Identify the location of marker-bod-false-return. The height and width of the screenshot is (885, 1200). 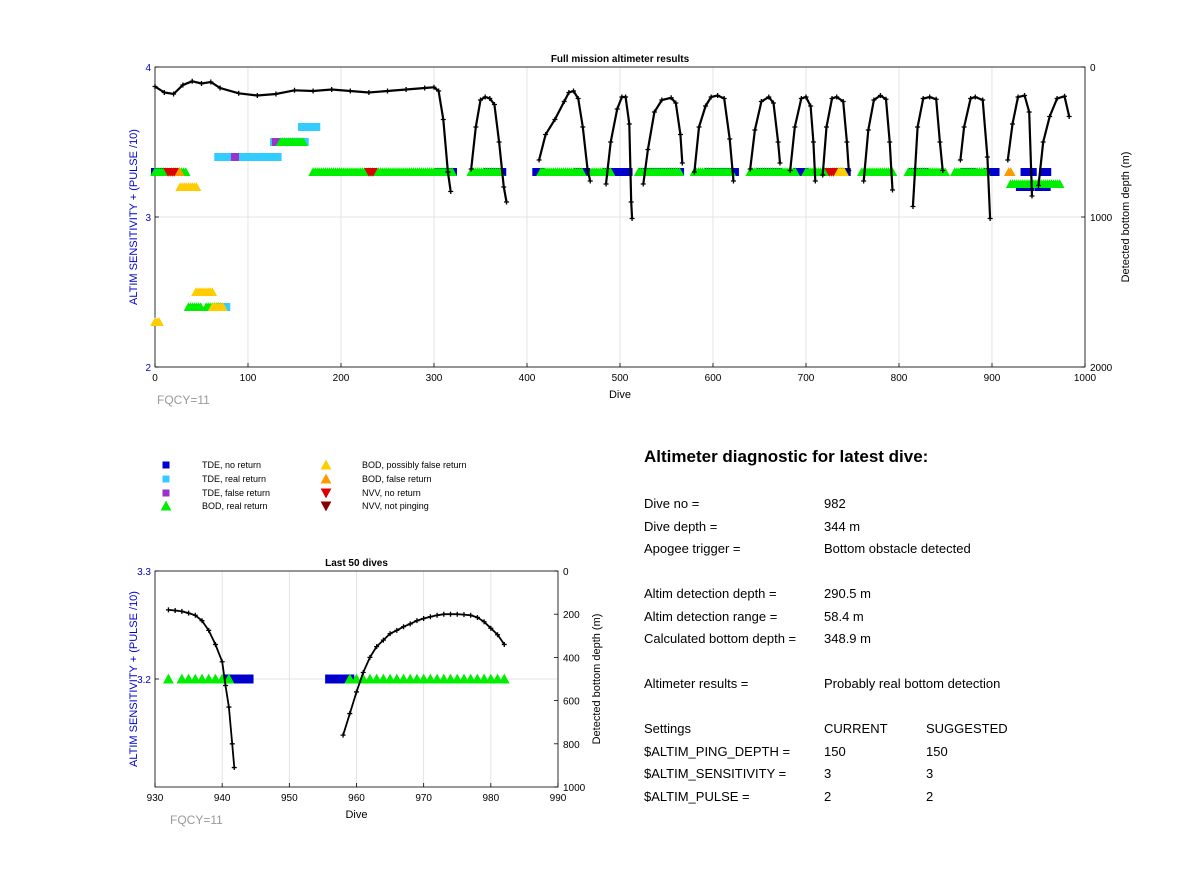
(179, 171).